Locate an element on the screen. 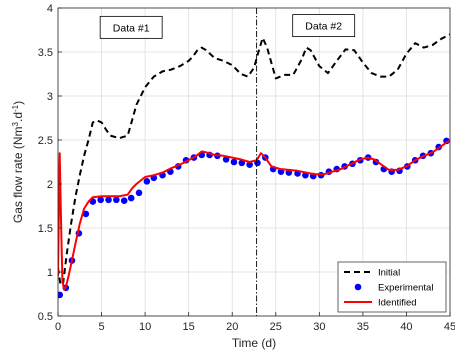 The width and height of the screenshot is (455, 362). x-tick-label: 25 is located at coordinates (276, 327).